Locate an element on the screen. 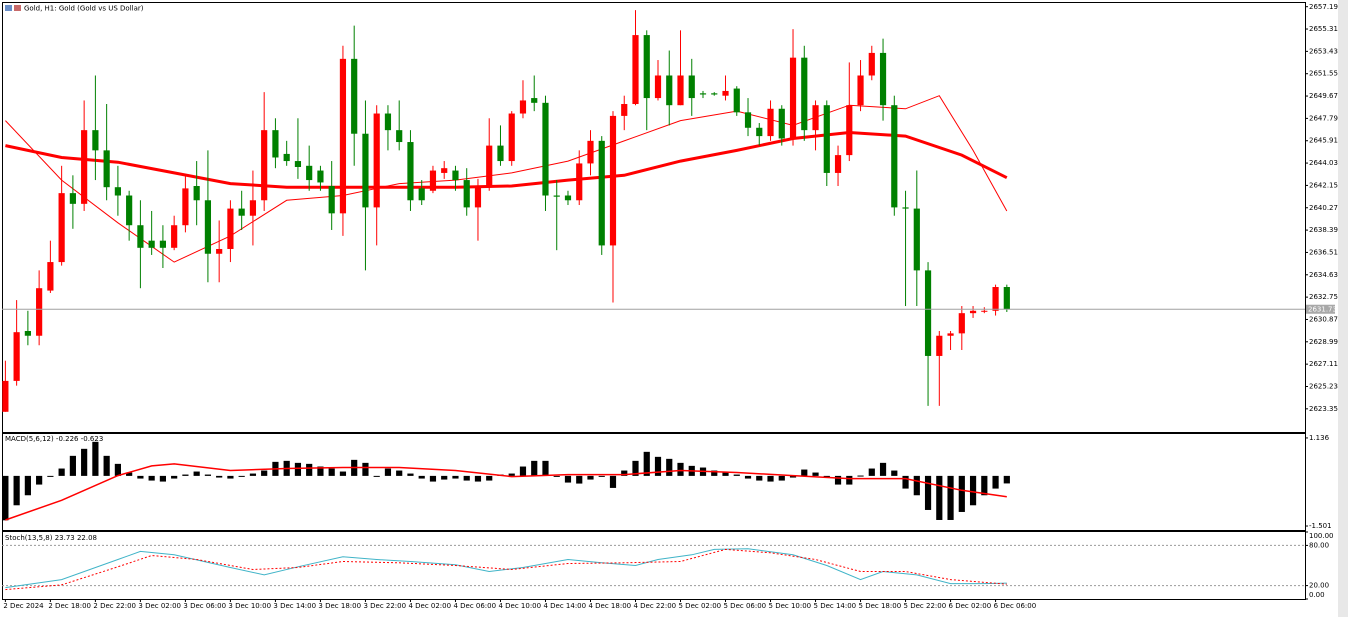  x-tick-label: 3 Dec 22:00 is located at coordinates (384, 606).